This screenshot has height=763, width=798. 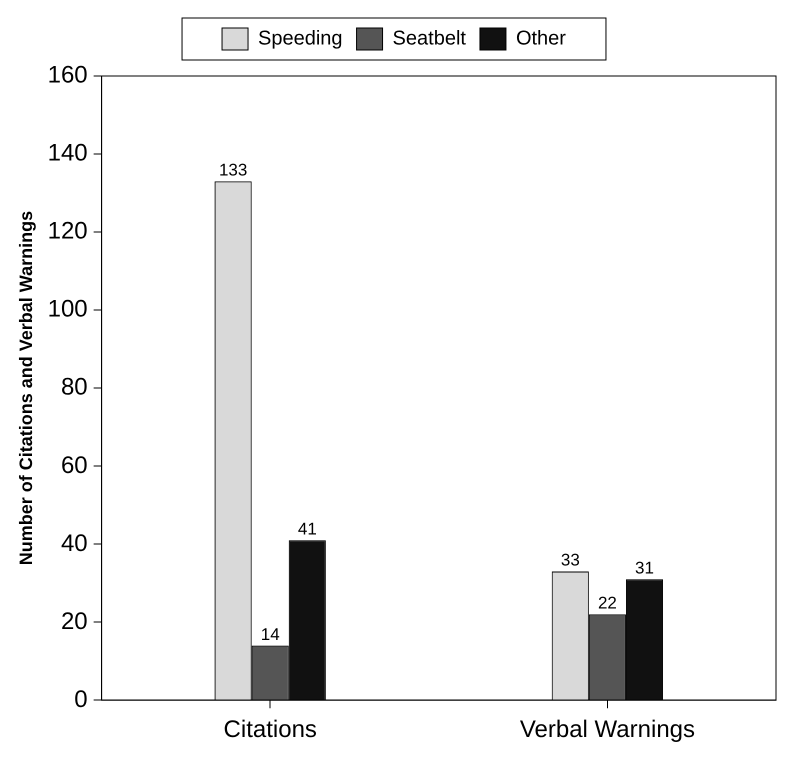 I want to click on y-tick-label: 40, so click(x=74, y=543).